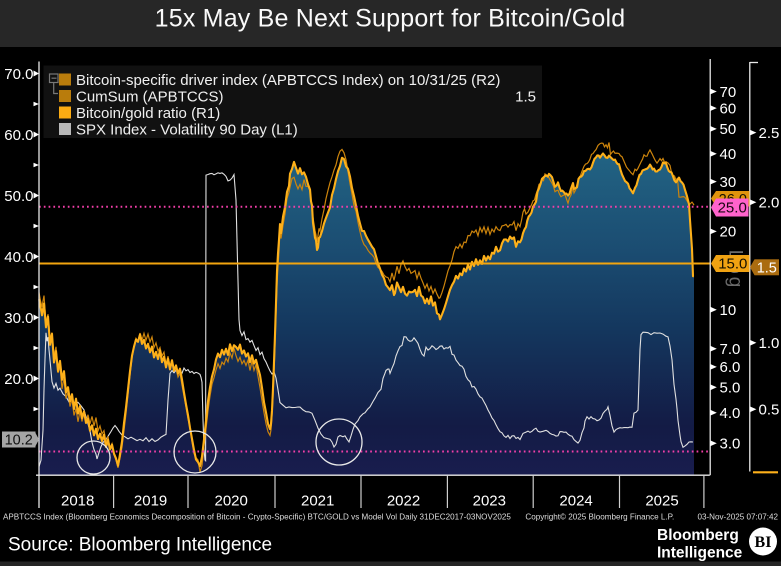 The height and width of the screenshot is (566, 781). What do you see at coordinates (575, 500) in the screenshot?
I see `svg-text: 2024` at bounding box center [575, 500].